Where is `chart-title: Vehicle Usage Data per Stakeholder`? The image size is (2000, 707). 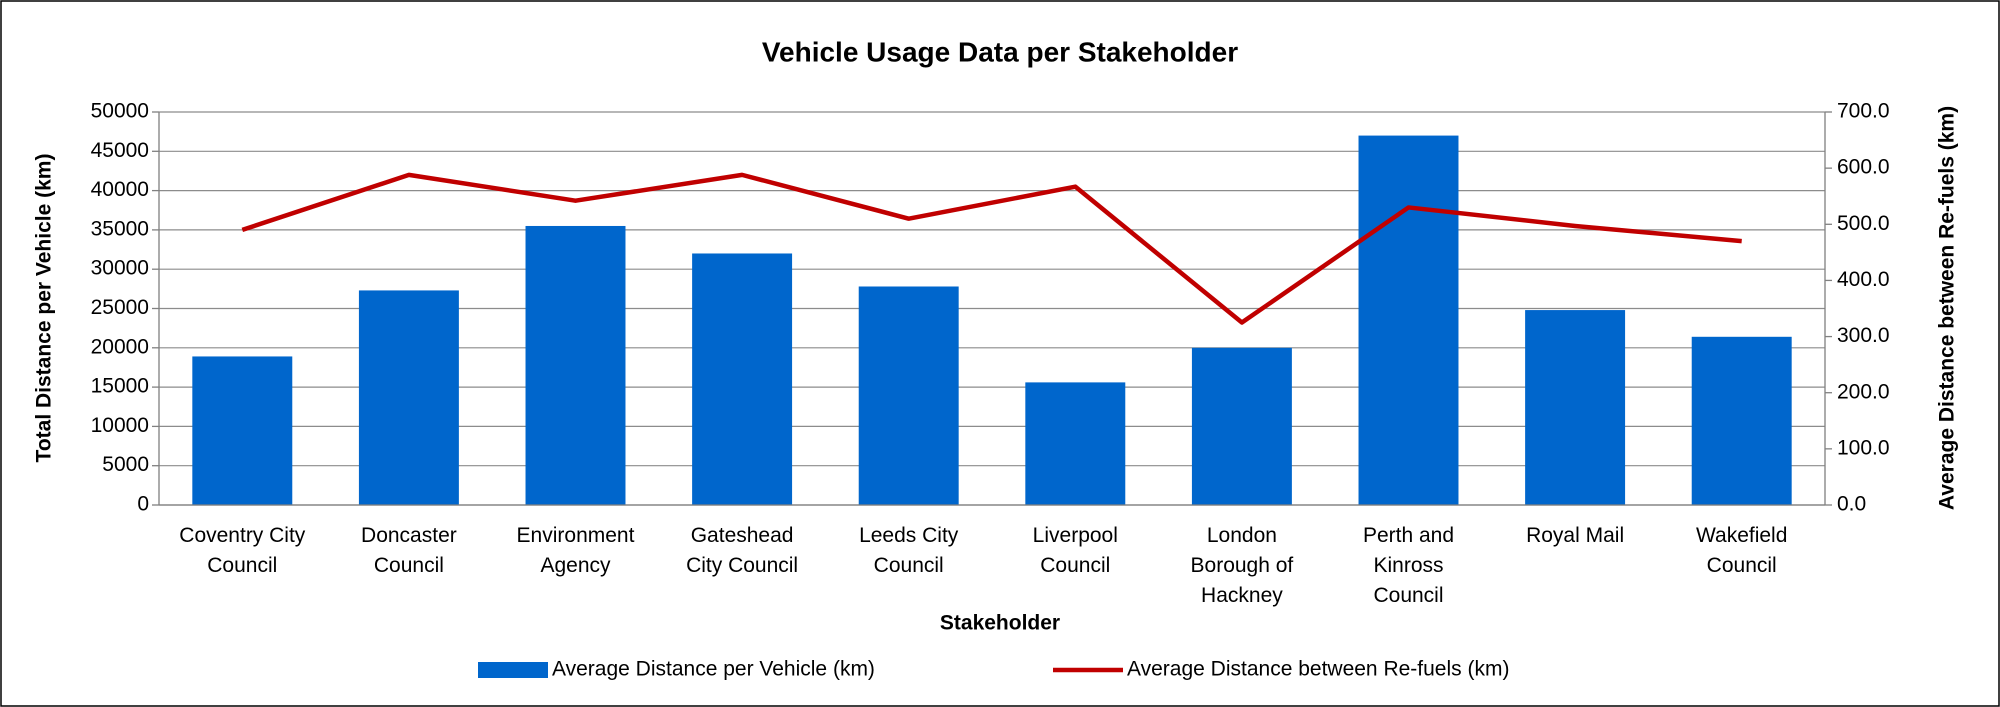 chart-title: Vehicle Usage Data per Stakeholder is located at coordinates (1000, 51).